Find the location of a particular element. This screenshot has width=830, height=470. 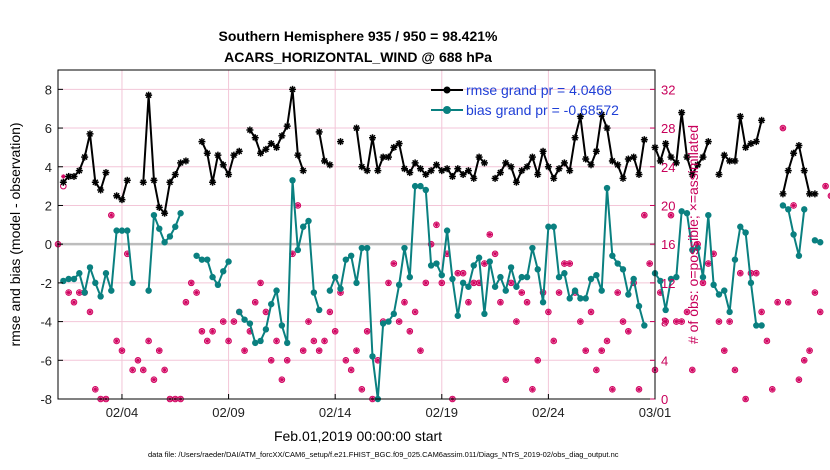

y-tick-label-right: 4 is located at coordinates (664, 360).